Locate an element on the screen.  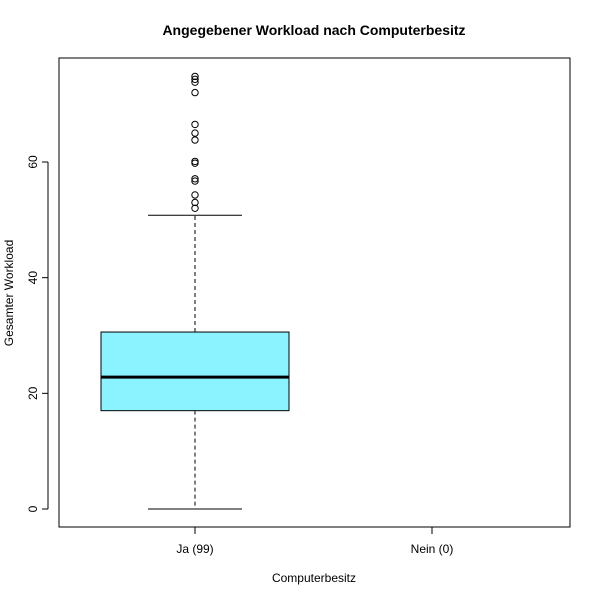
x-tick-label: Ja (99) is located at coordinates (194, 549).